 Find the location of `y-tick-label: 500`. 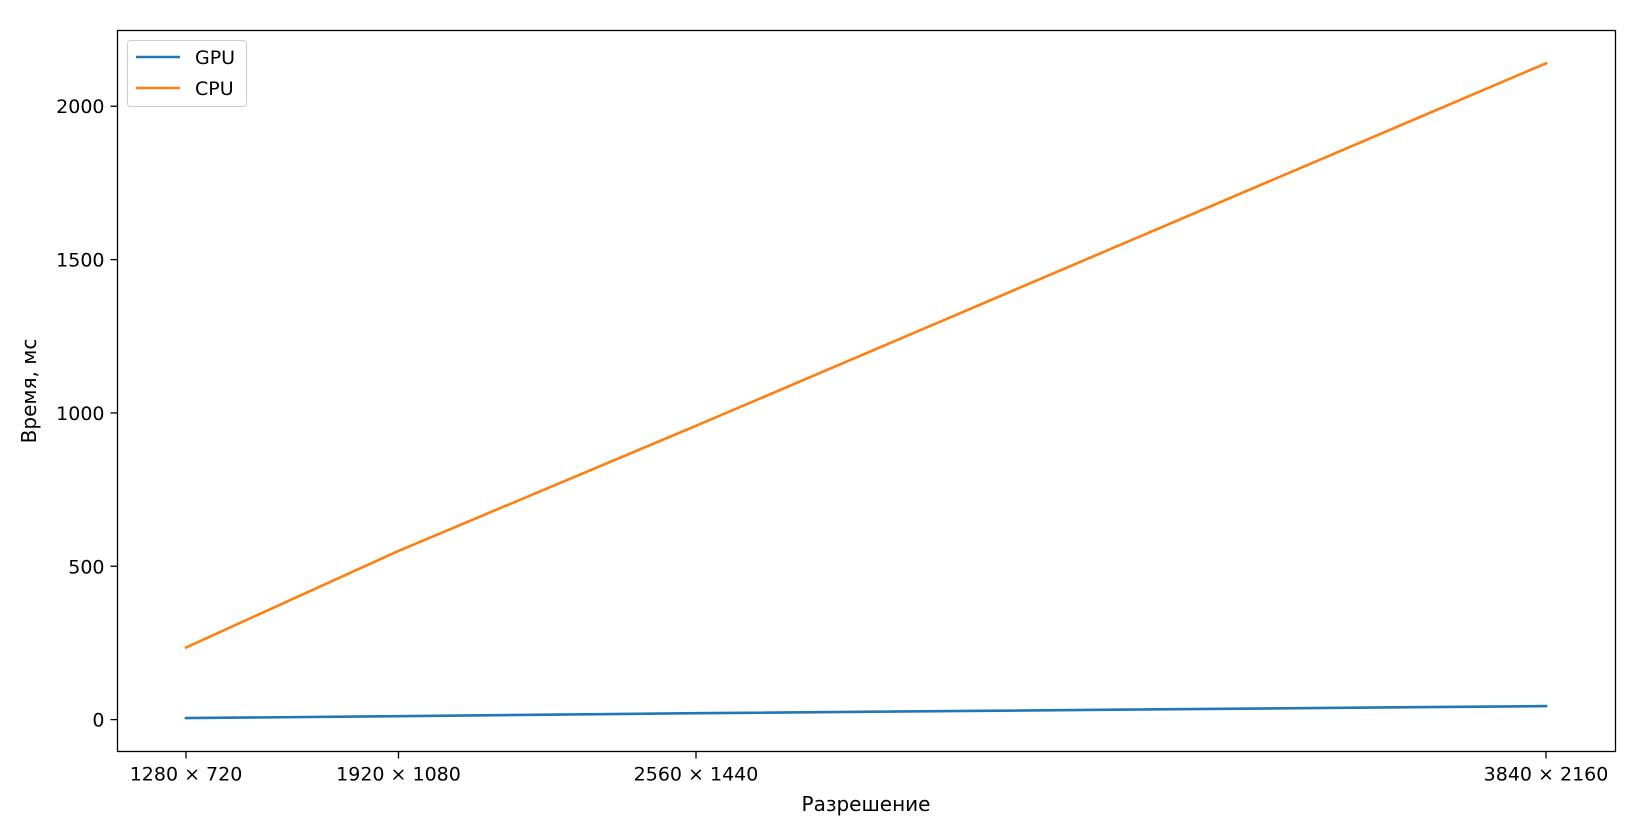

y-tick-label: 500 is located at coordinates (86, 567).